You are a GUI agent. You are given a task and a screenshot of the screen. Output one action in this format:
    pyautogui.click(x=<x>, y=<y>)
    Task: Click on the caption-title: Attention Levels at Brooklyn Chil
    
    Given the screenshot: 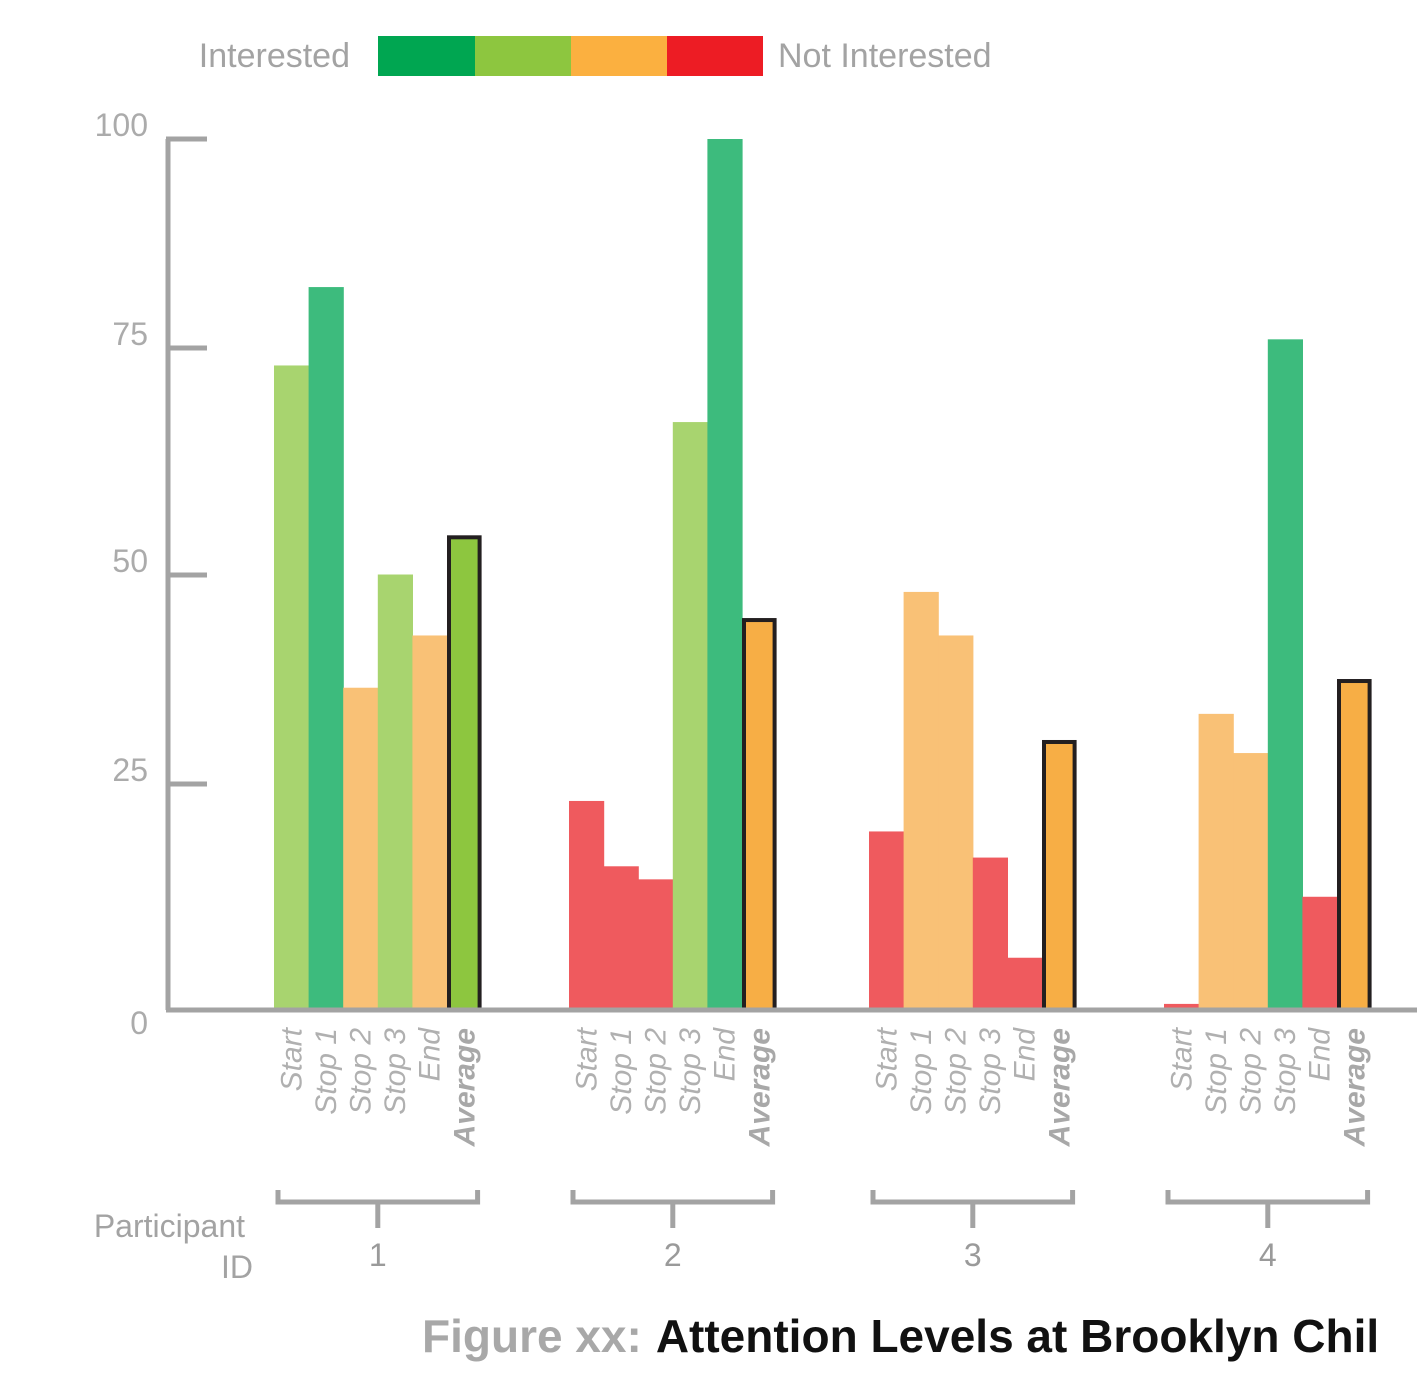 What is the action you would take?
    pyautogui.click(x=1017, y=1336)
    